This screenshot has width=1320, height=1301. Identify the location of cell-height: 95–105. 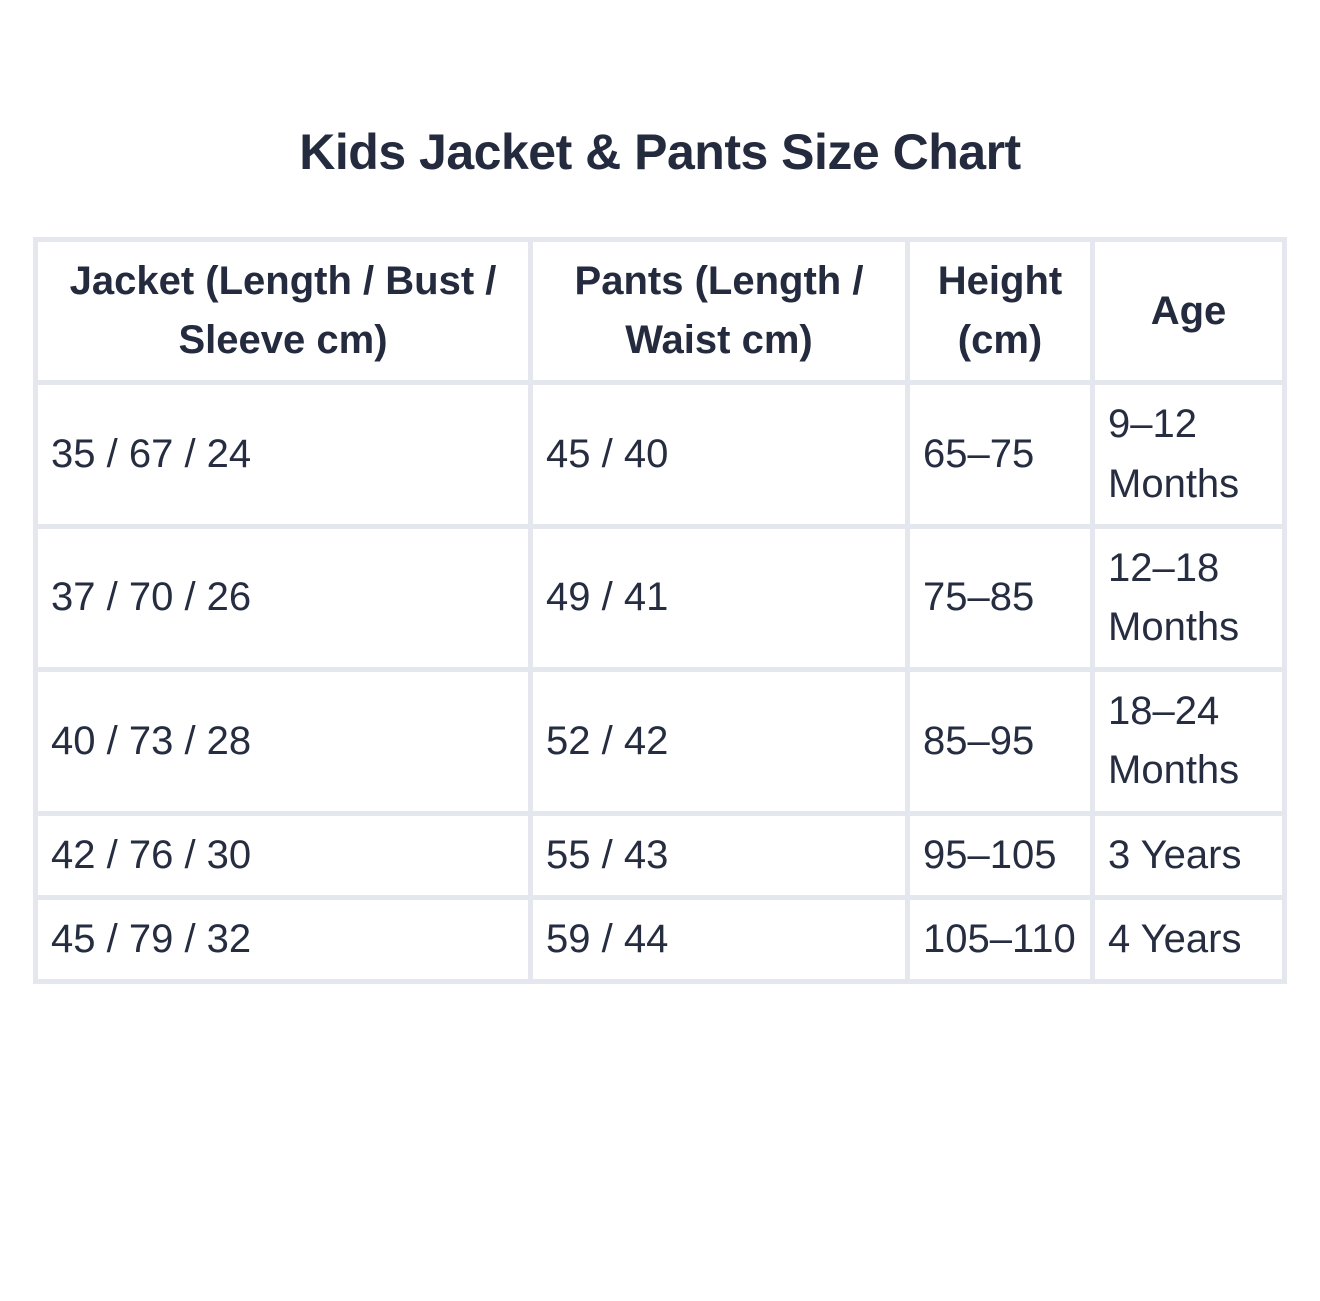
(1000, 855).